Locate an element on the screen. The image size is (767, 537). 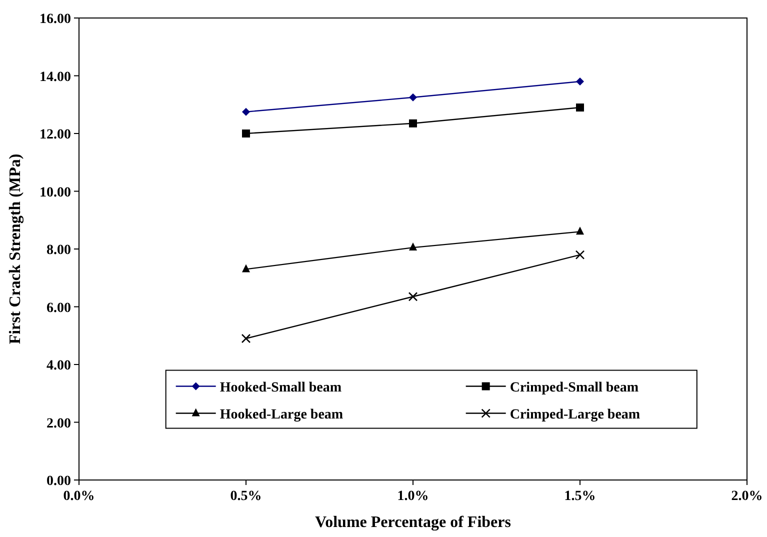
legend-label: Crimped-Large beam is located at coordinates (575, 414).